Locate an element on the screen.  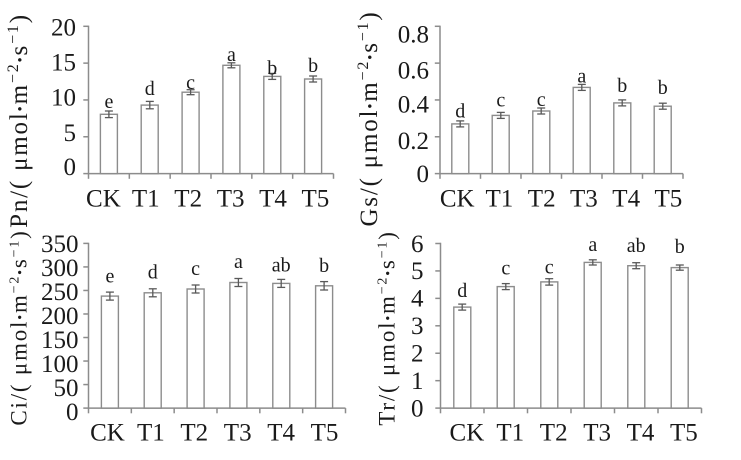
svg-text: 2 is located at coordinates (417, 354).